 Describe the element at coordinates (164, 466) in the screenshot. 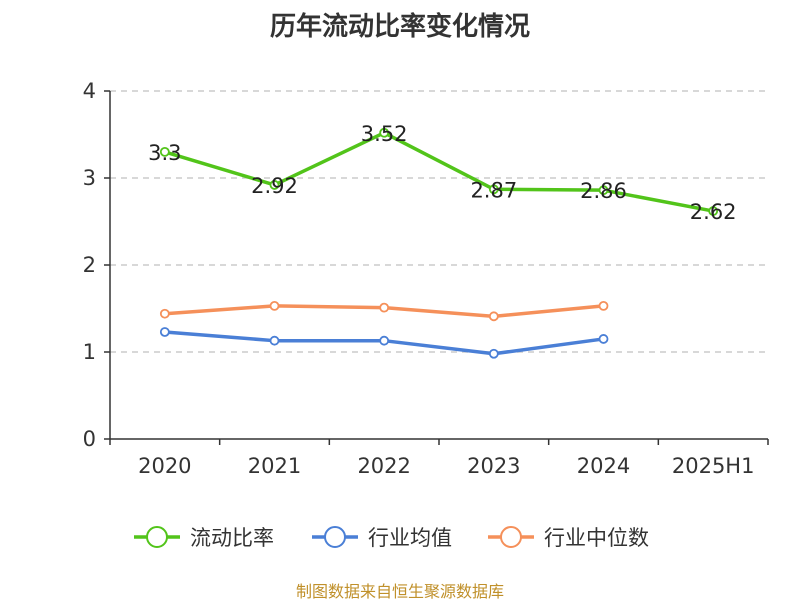

I see `x-tick-label-2020: 2020` at that location.